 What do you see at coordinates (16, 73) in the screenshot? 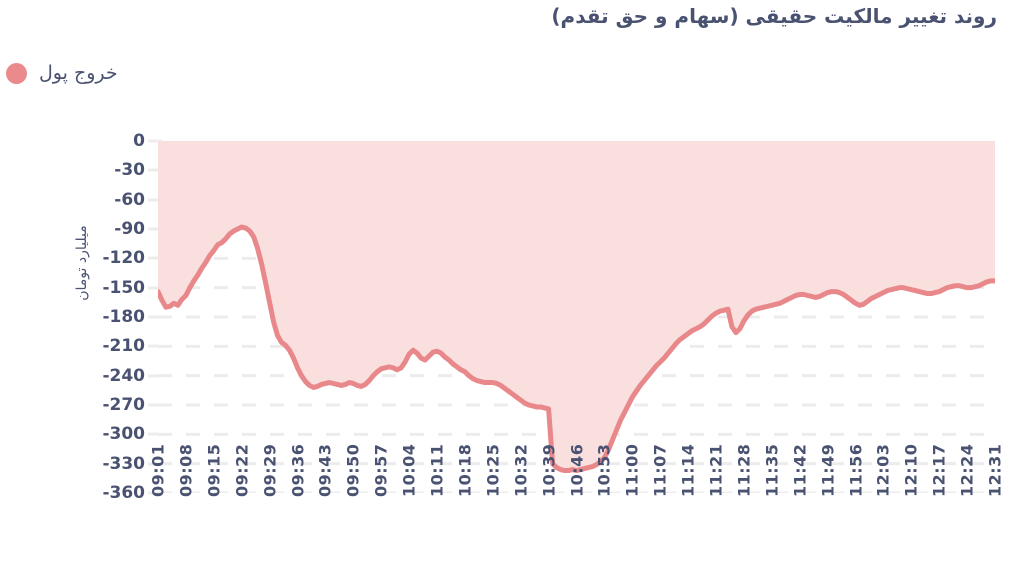
I see `legend-marker-circle-icon` at bounding box center [16, 73].